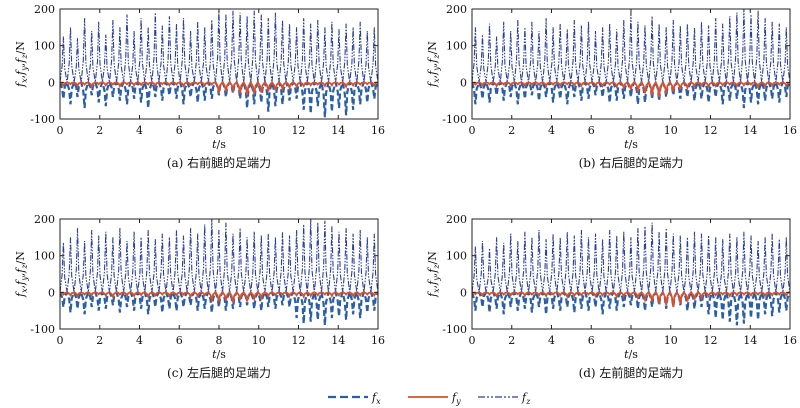  What do you see at coordinates (456, 398) in the screenshot?
I see `legend-label-fy: fy` at bounding box center [456, 398].